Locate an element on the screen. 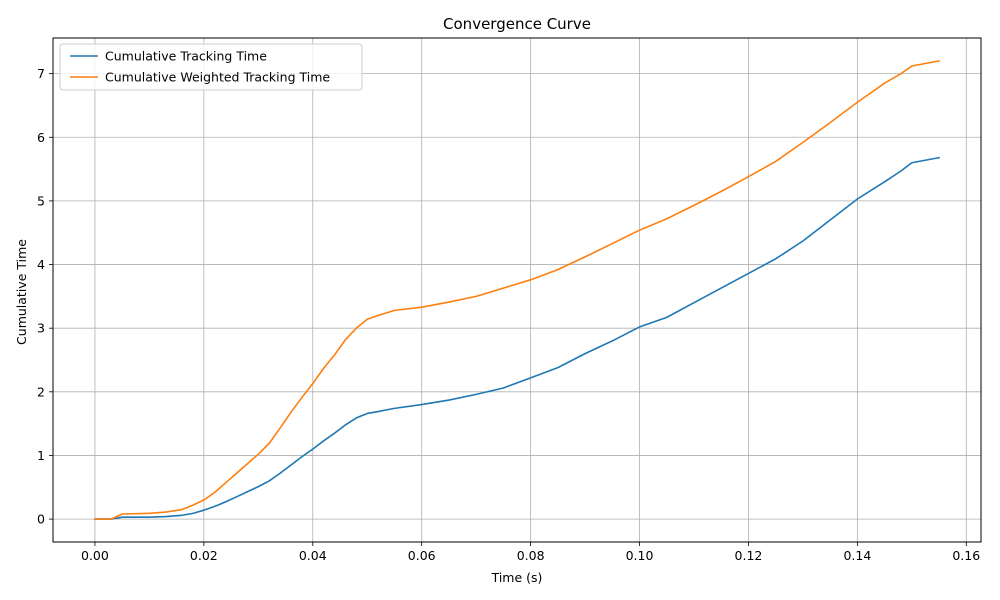  y-axis: 0 1 2 3 4 5 6 7 is located at coordinates (45, 296).